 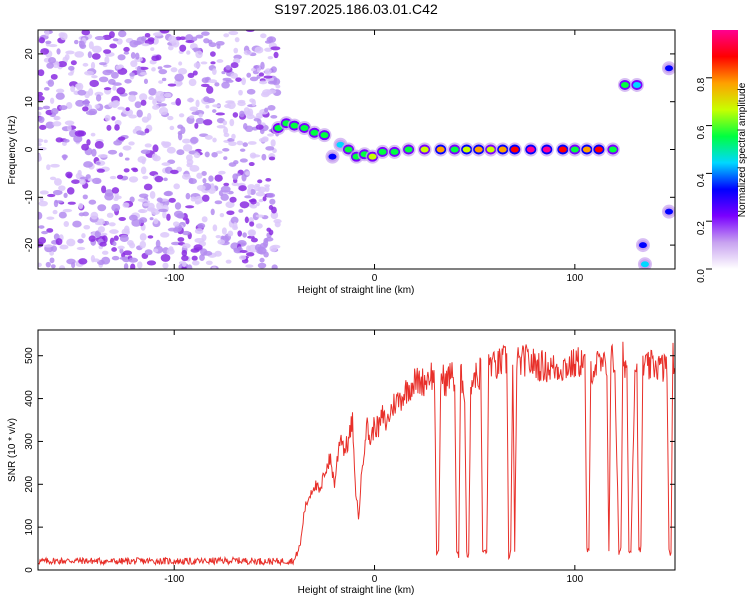 What do you see at coordinates (375, 579) in the screenshot?
I see `snr-x-tick-label: 0` at bounding box center [375, 579].